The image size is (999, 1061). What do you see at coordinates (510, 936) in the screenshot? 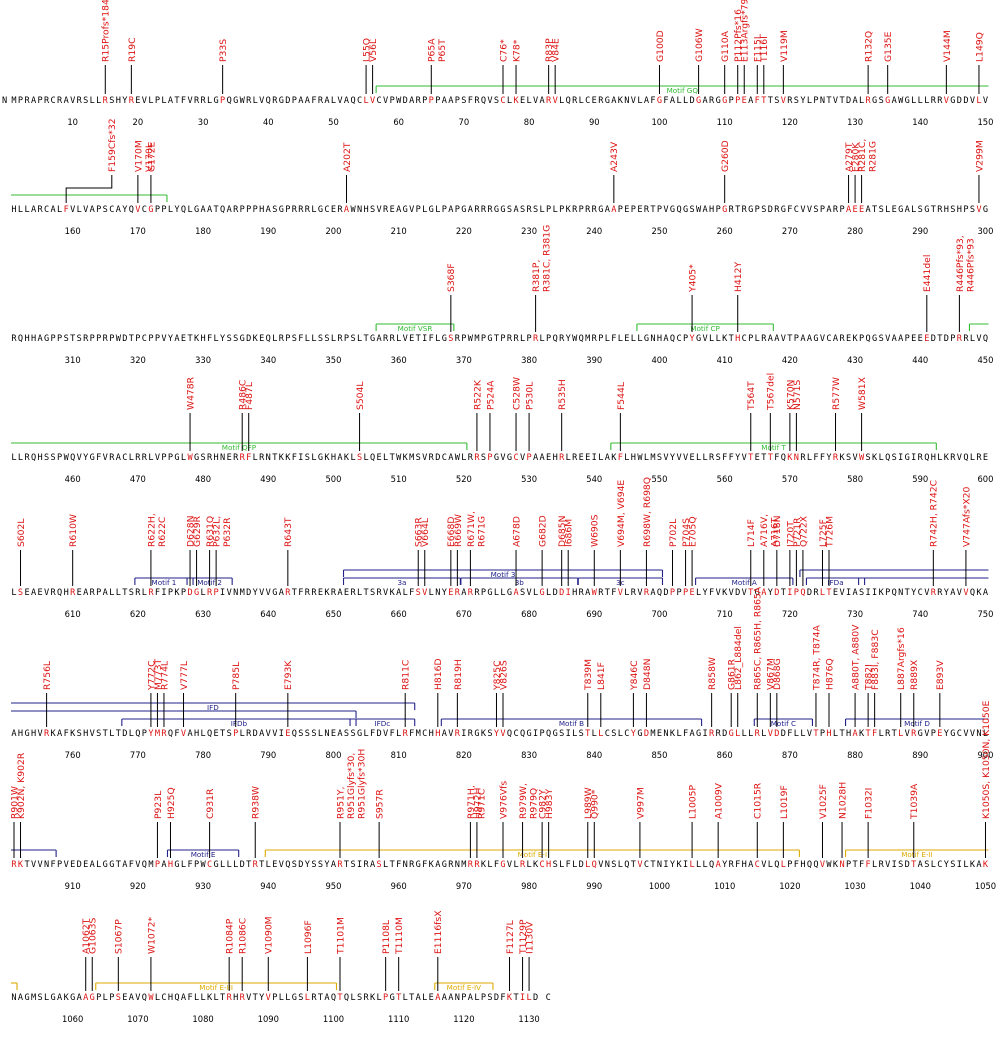
I see `mutation-label: F1127L` at bounding box center [510, 936].